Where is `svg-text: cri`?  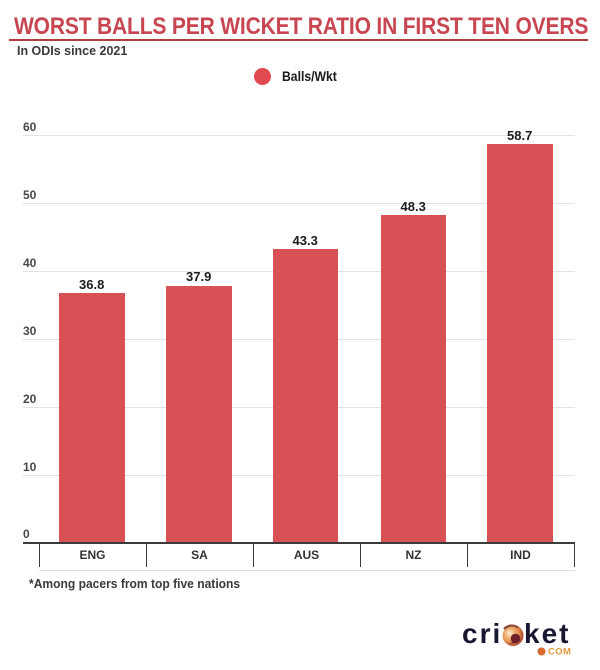
svg-text: cri is located at coordinates (482, 633).